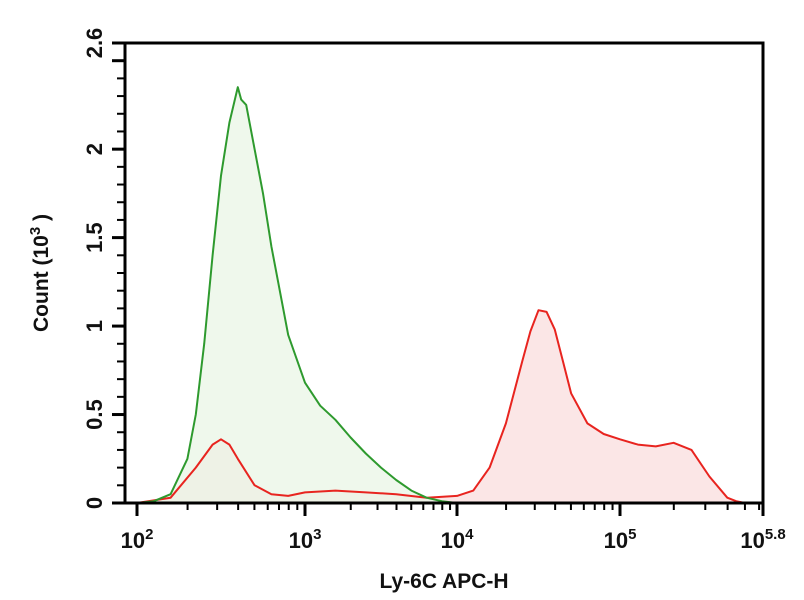  I want to click on y-axis-title-exp: 3, so click(35, 231).